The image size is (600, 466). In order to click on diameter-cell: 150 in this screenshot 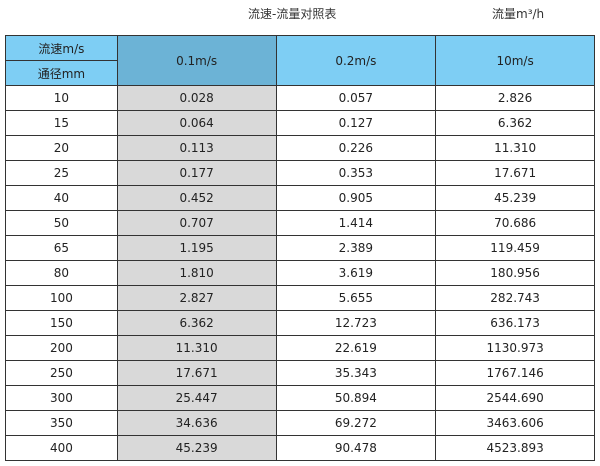, I will do `click(61, 323)`.